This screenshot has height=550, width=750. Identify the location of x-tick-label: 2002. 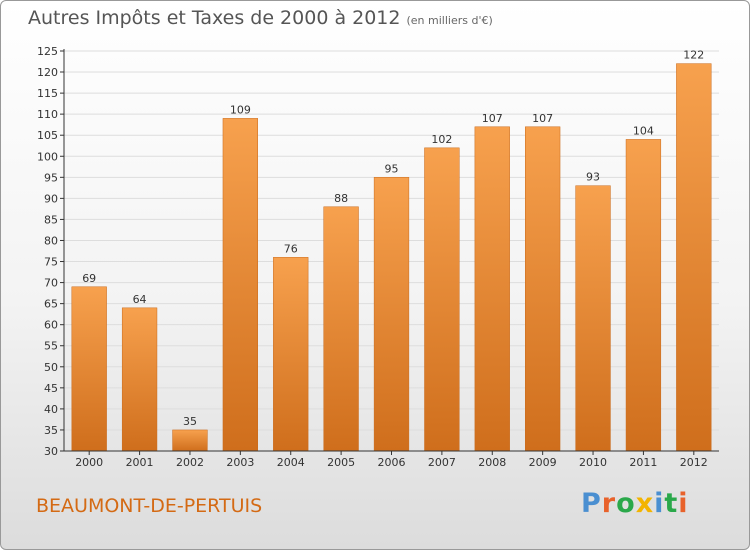
(190, 462).